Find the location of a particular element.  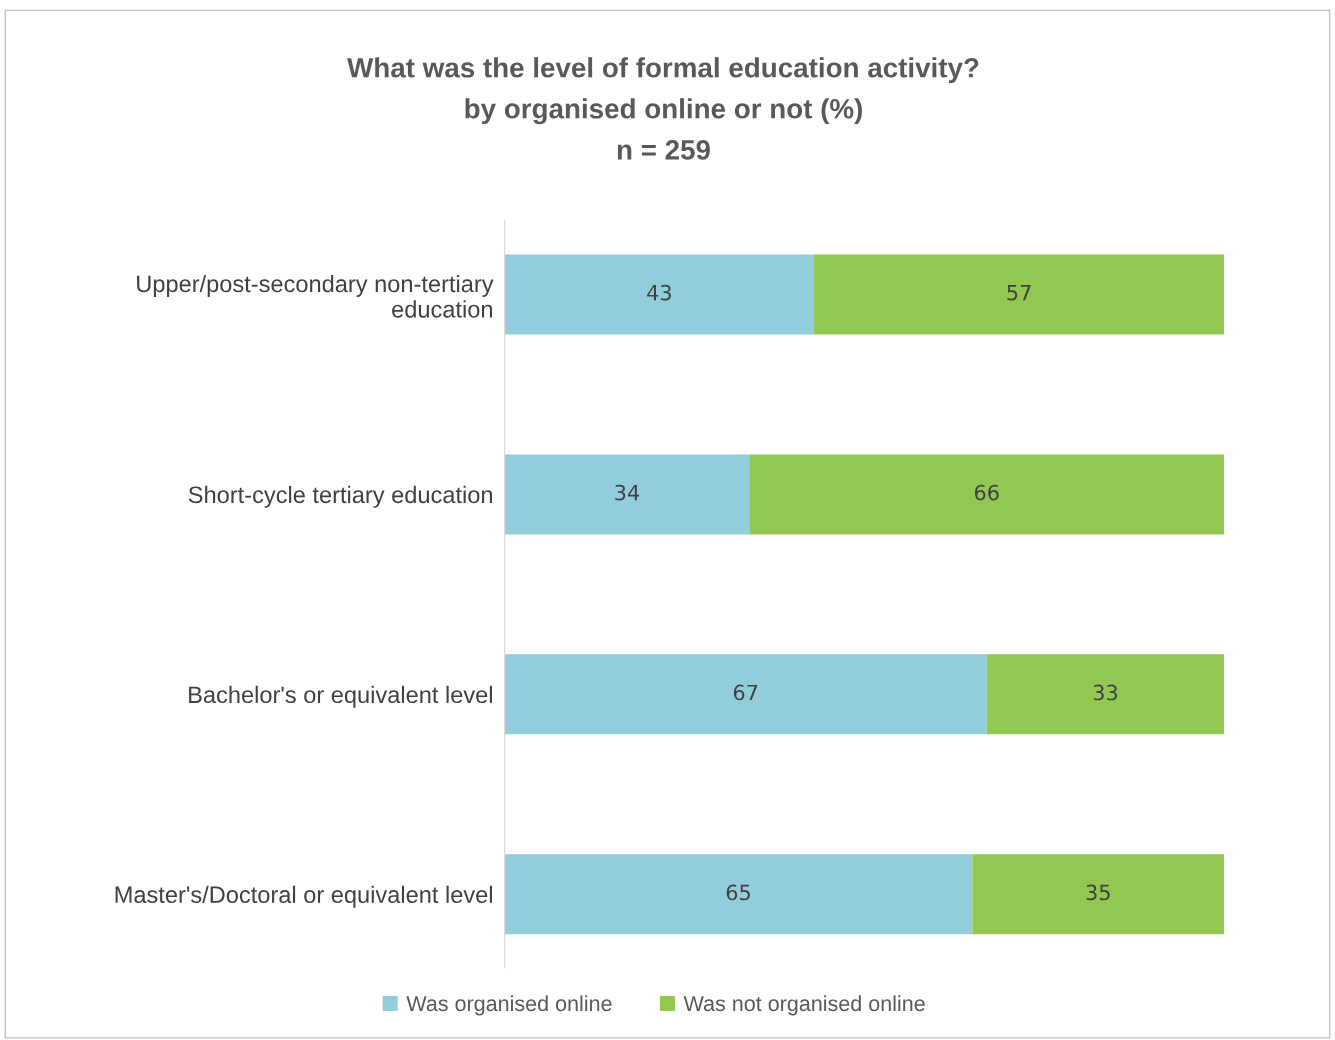

data-label: 34 is located at coordinates (627, 492).